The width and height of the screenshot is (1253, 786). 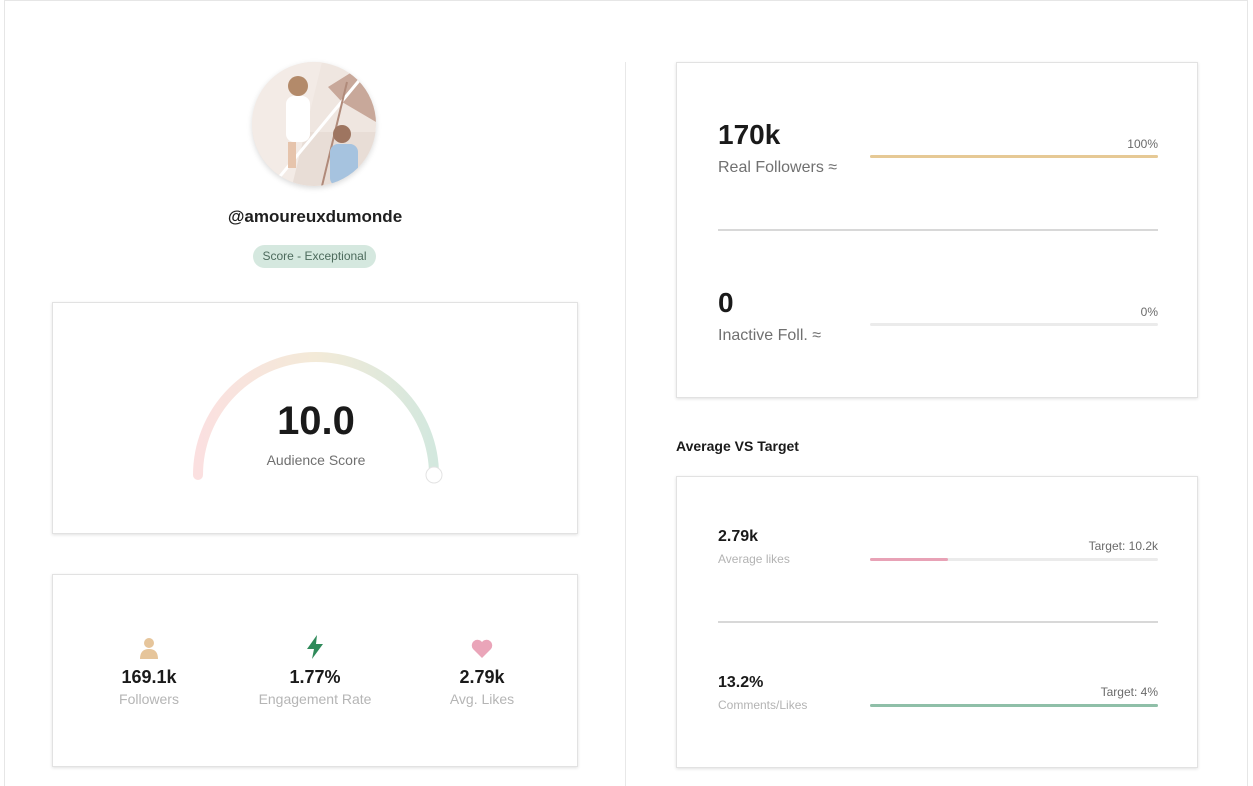 I want to click on stat-value: 2.79k, so click(x=482, y=677).